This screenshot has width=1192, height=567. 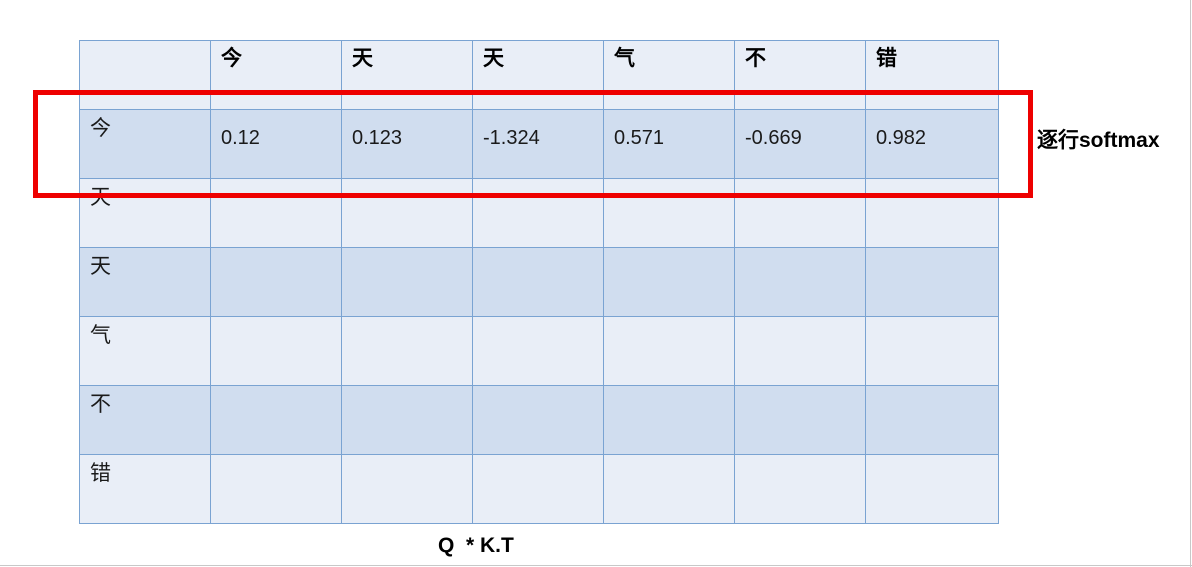 What do you see at coordinates (276, 144) in the screenshot?
I see `score-cell: 0.12` at bounding box center [276, 144].